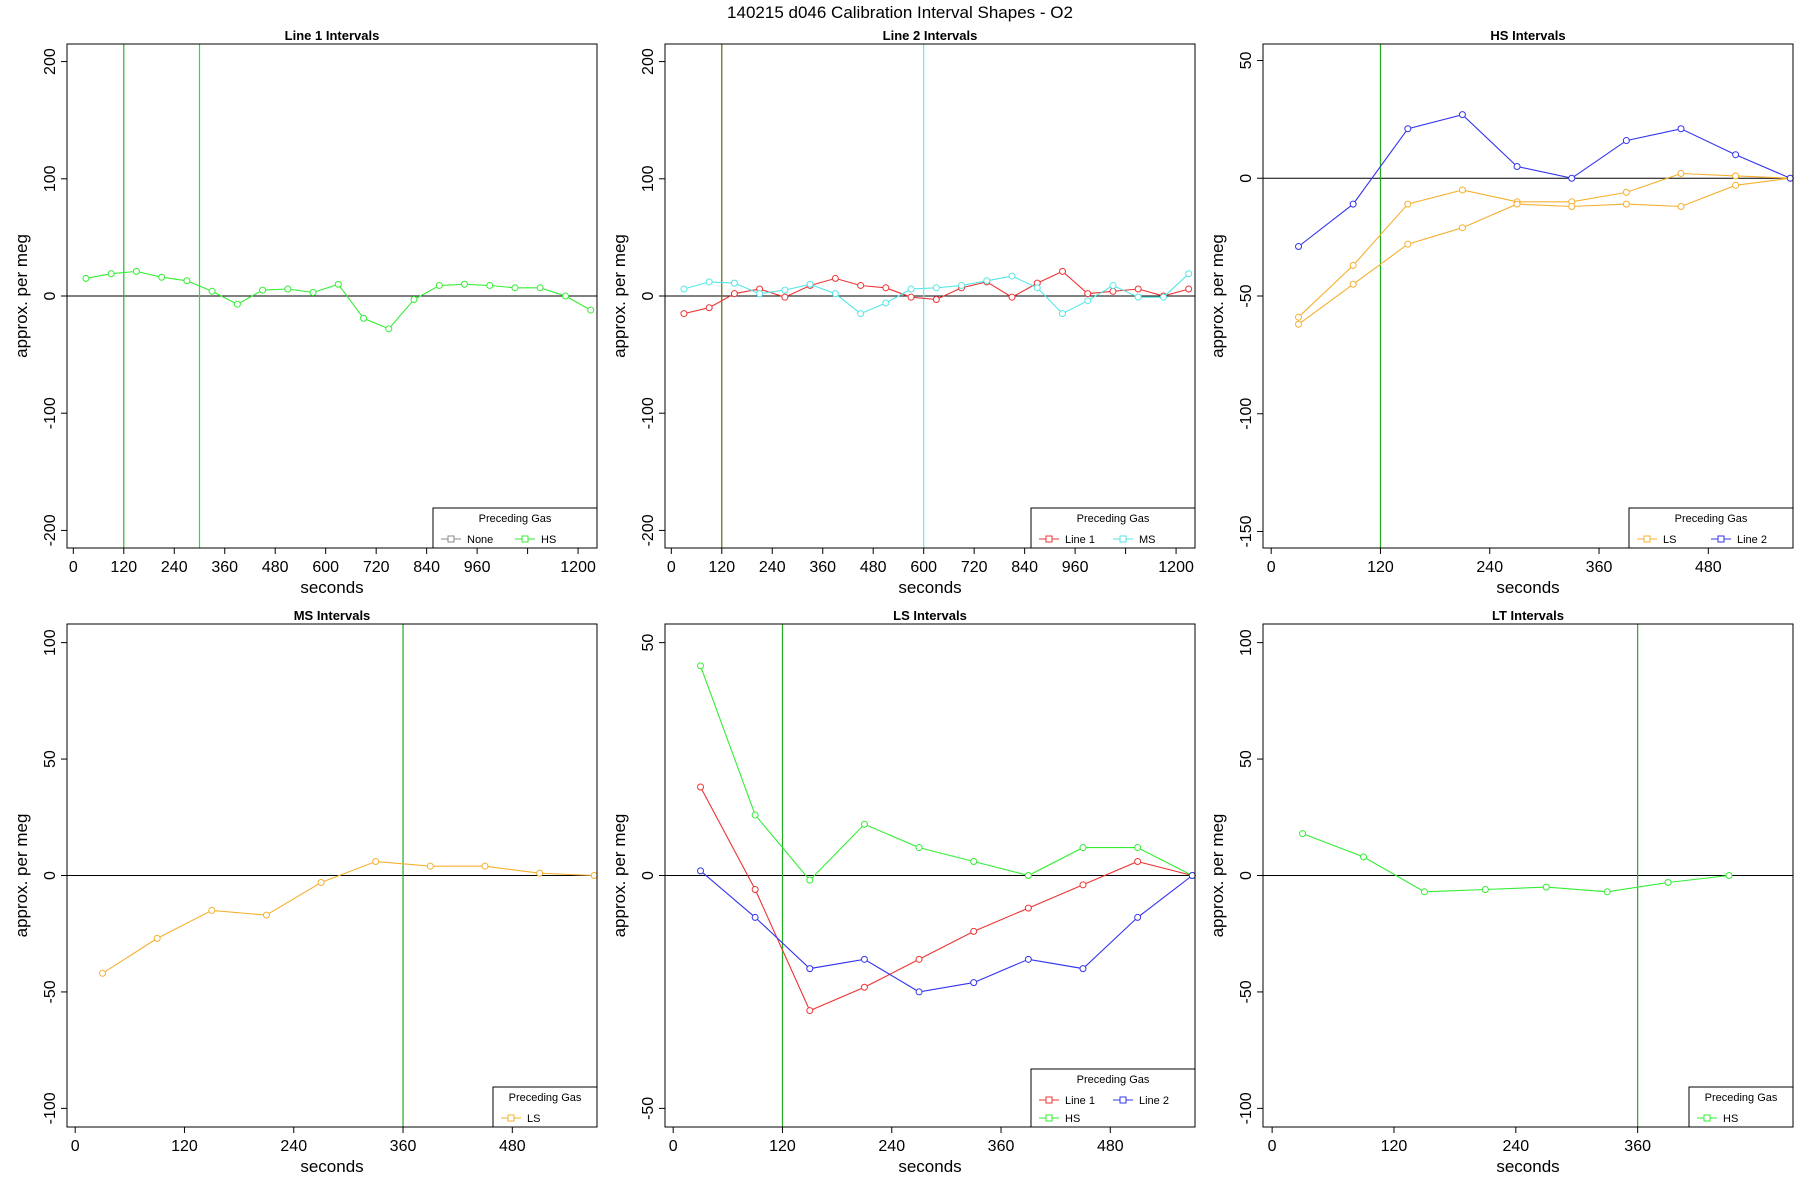  Describe the element at coordinates (923, 567) in the screenshot. I see `x-tick-label: 600` at that location.